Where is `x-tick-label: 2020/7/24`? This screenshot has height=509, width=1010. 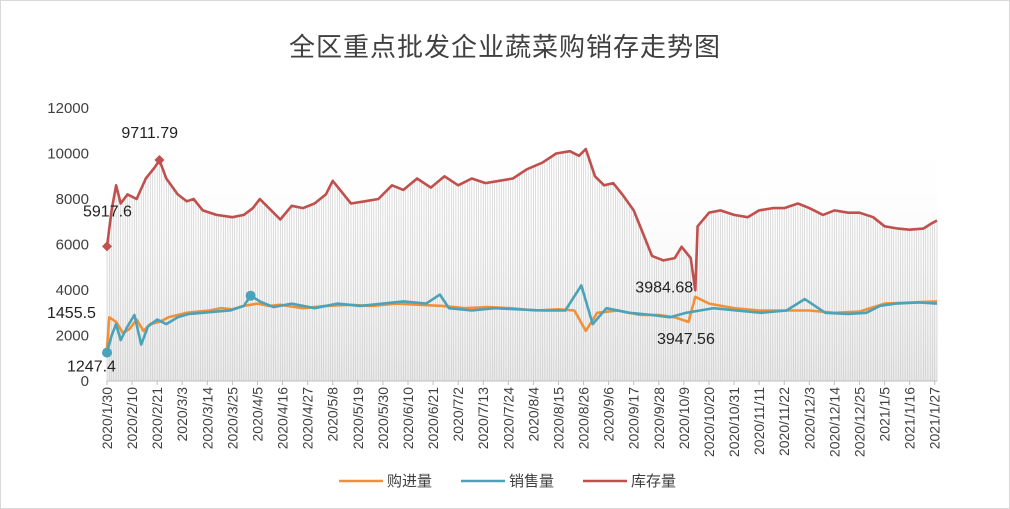
x-tick-label: 2020/7/24 is located at coordinates (508, 418).